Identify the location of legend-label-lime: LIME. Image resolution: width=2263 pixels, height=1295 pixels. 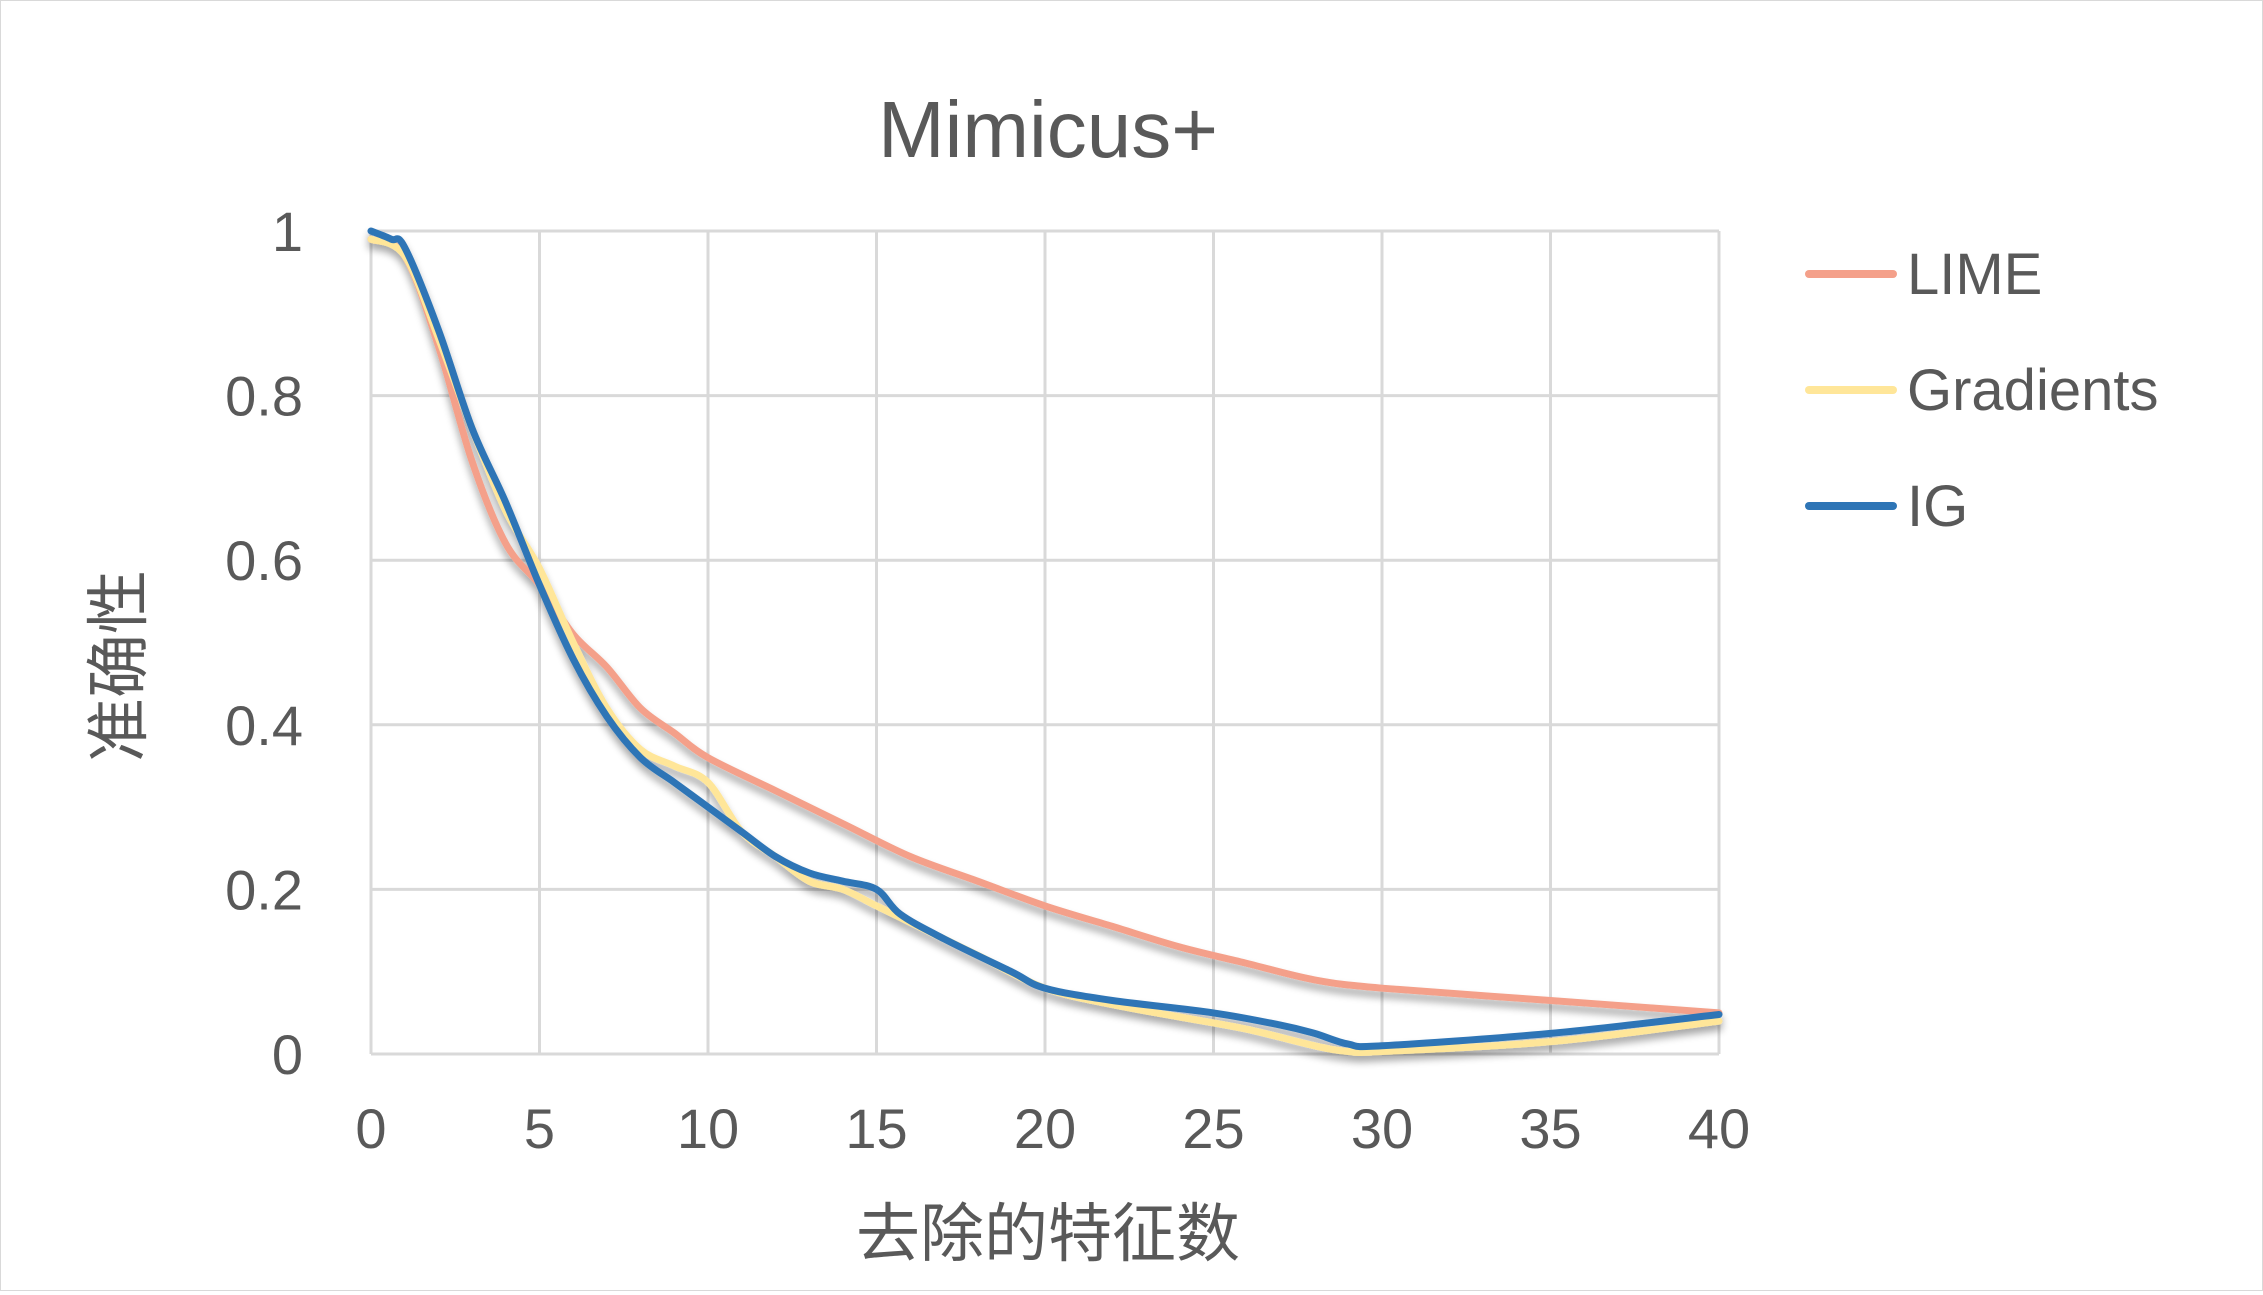
(1974, 274).